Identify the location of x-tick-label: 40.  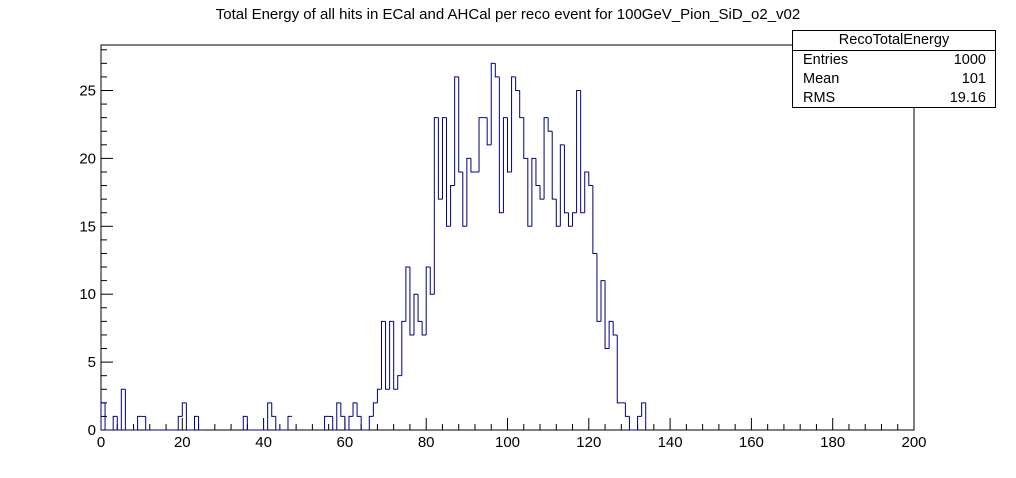
(263, 442).